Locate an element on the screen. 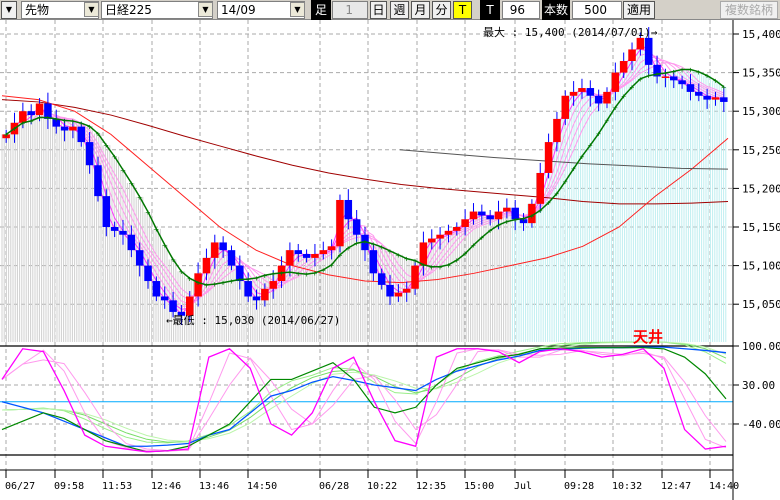  ma-gray-line is located at coordinates (564, 159).